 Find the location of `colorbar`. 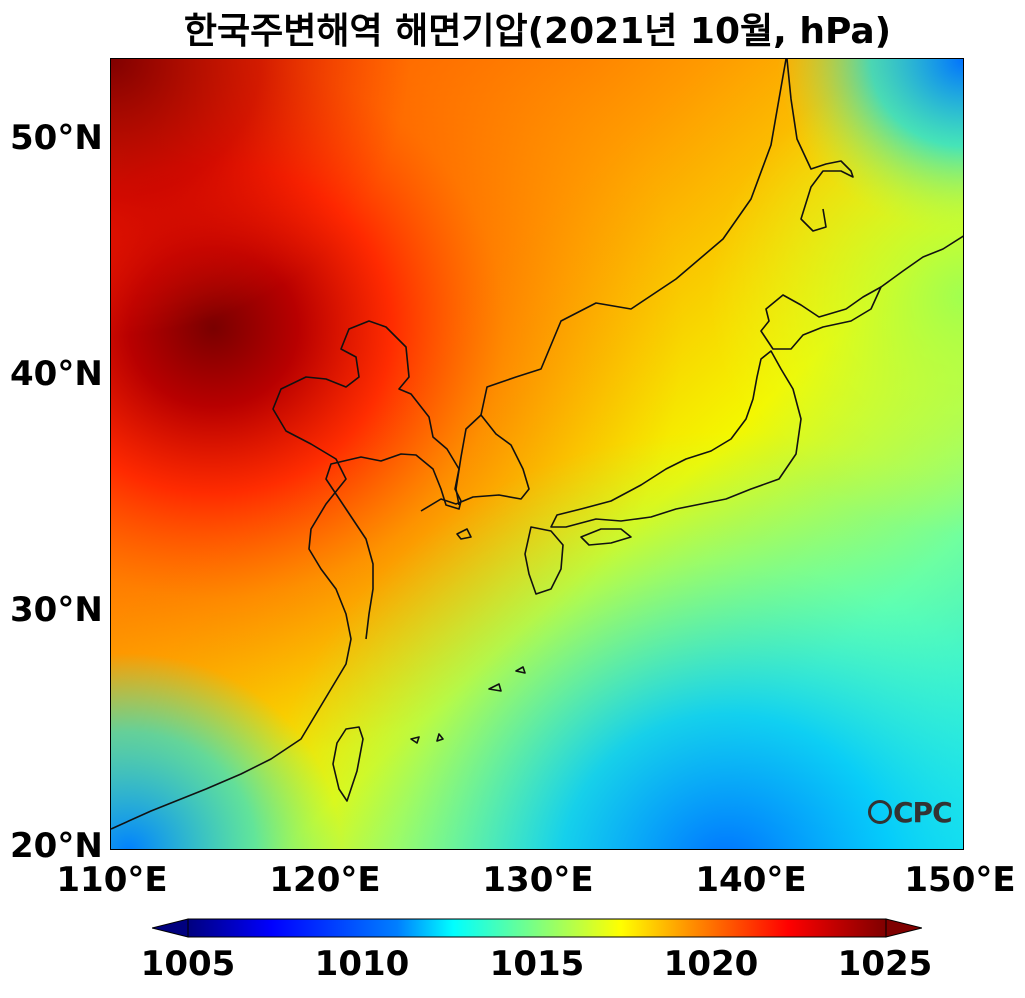

colorbar is located at coordinates (537, 928).